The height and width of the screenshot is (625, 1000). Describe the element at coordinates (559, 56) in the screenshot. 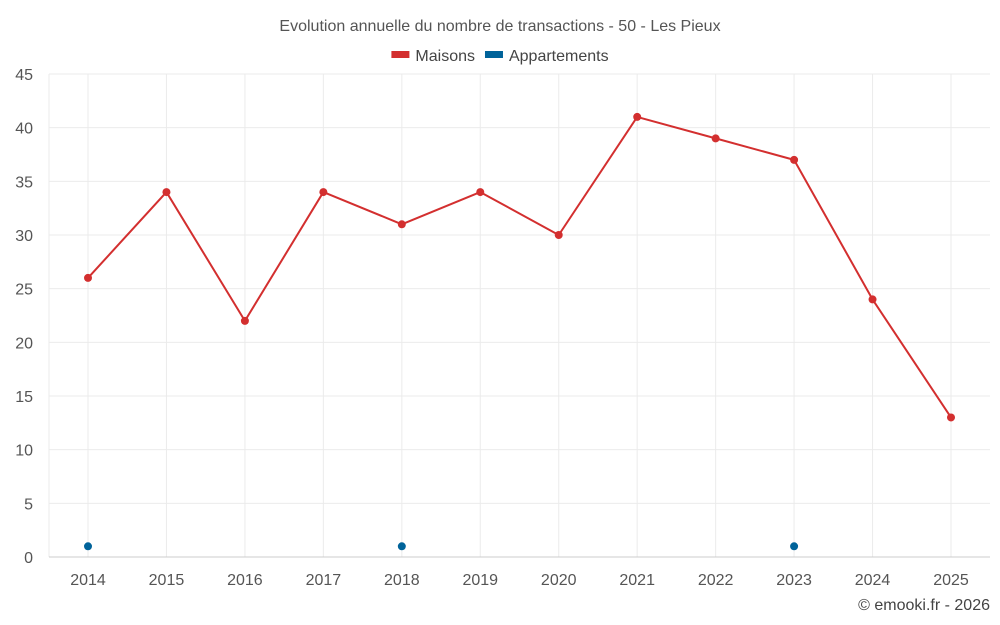

I see `legend-label: Appartements` at that location.